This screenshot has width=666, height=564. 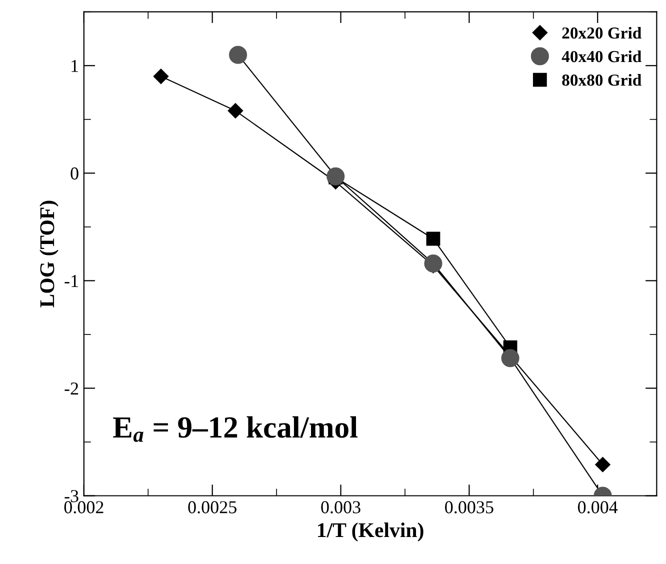 I want to click on y-tick-label: 0, so click(x=74, y=173).